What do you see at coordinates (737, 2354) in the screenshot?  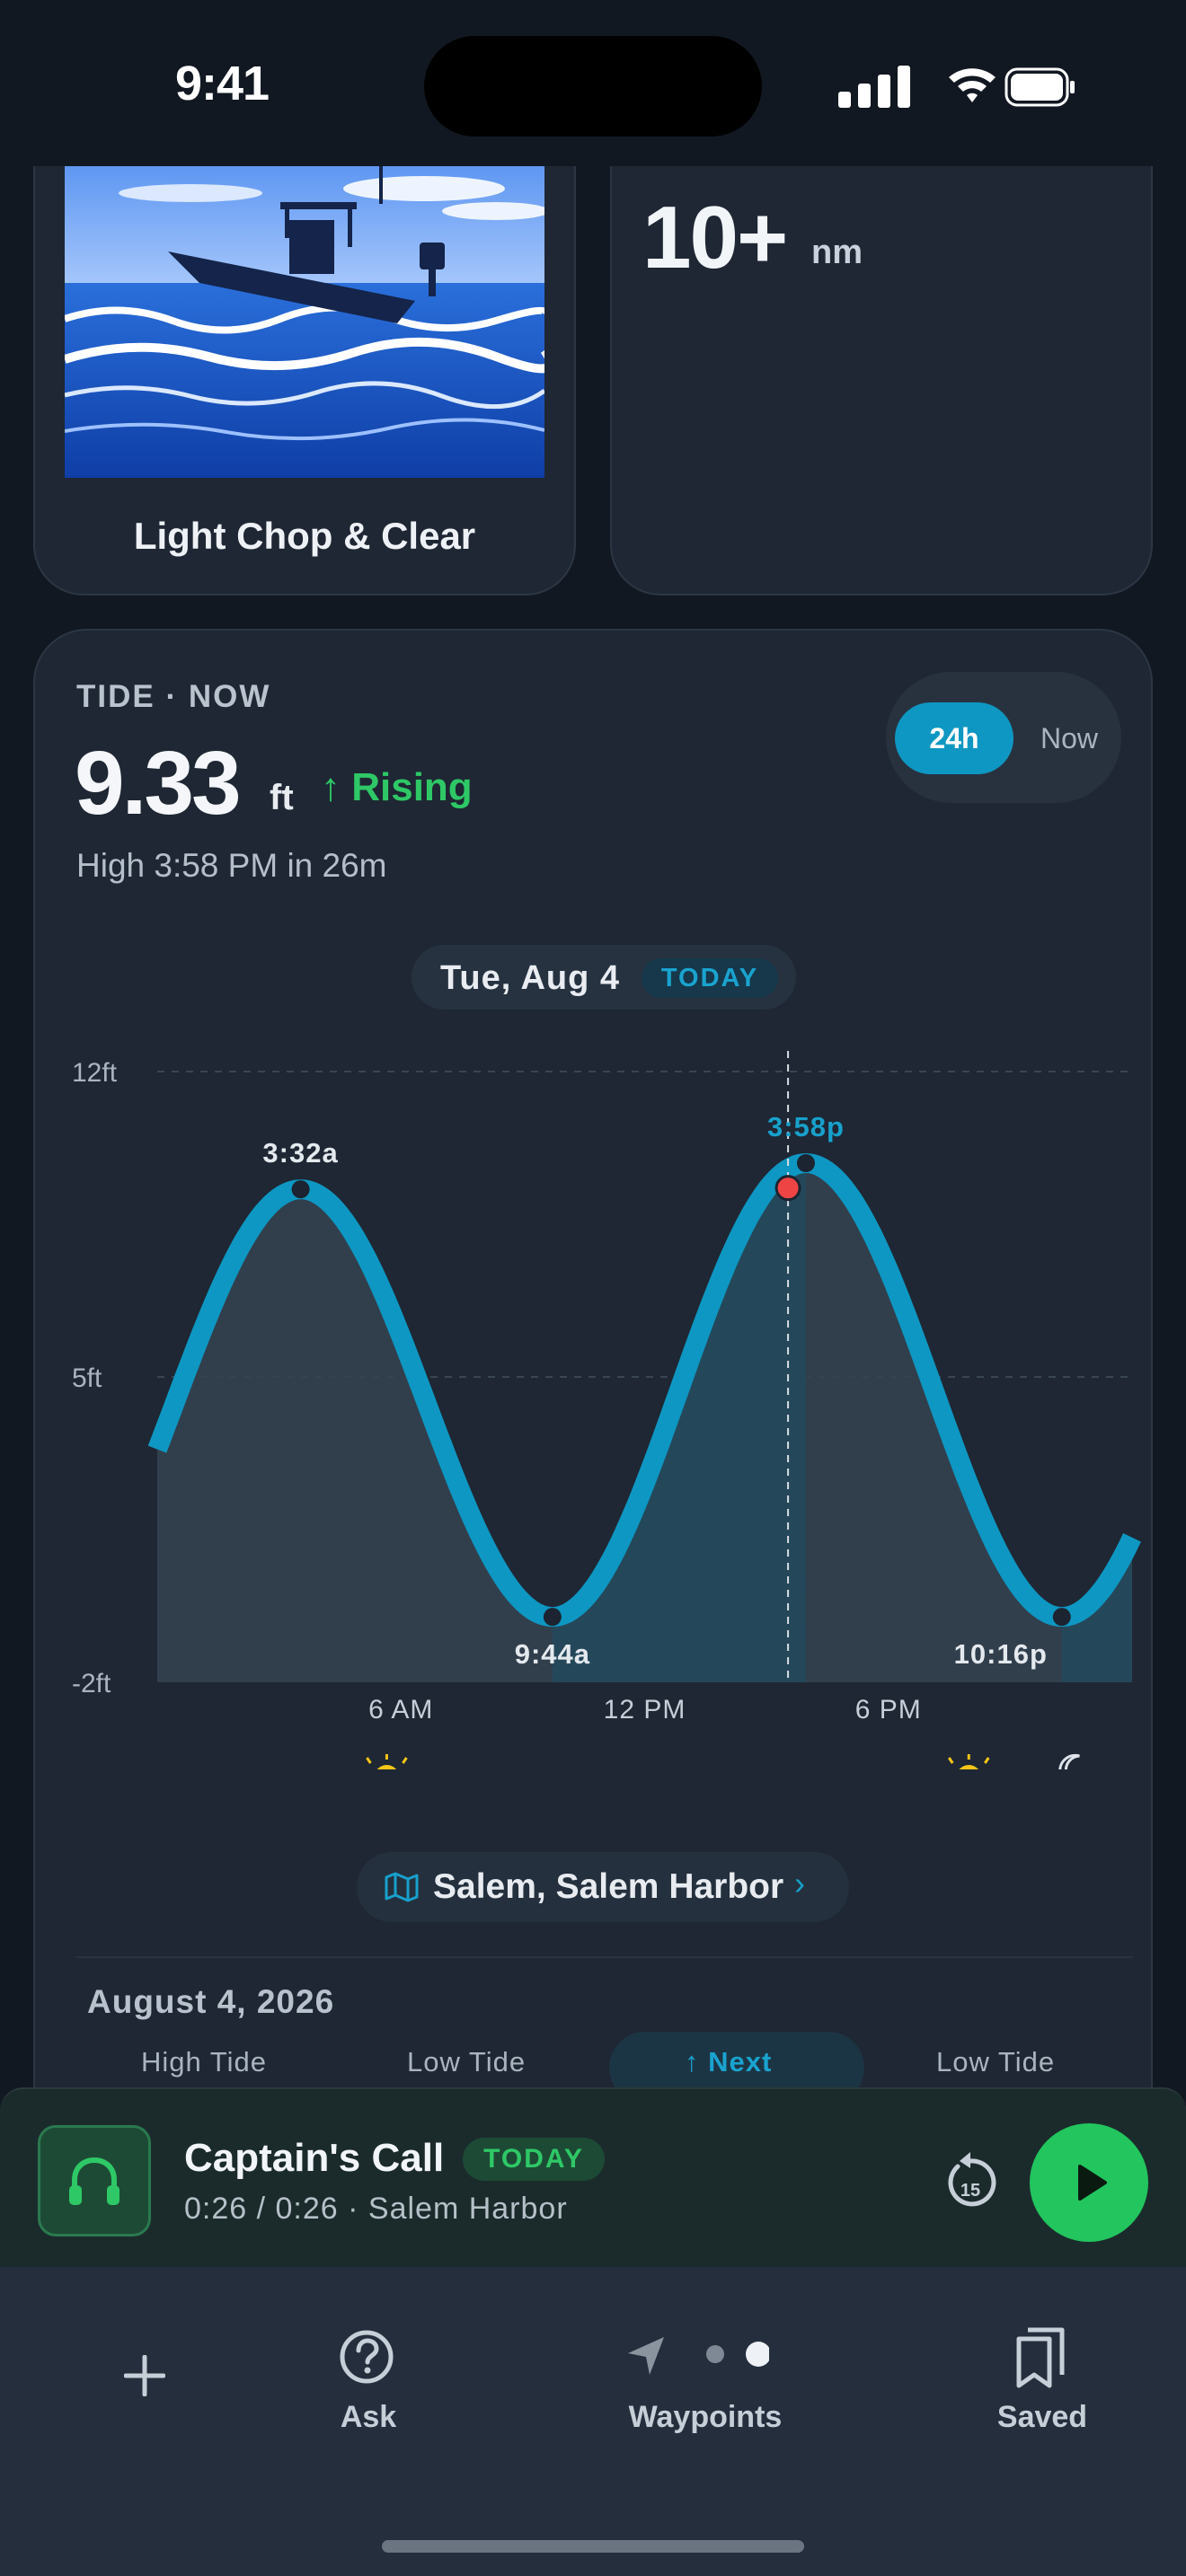 I see `page-dots` at bounding box center [737, 2354].